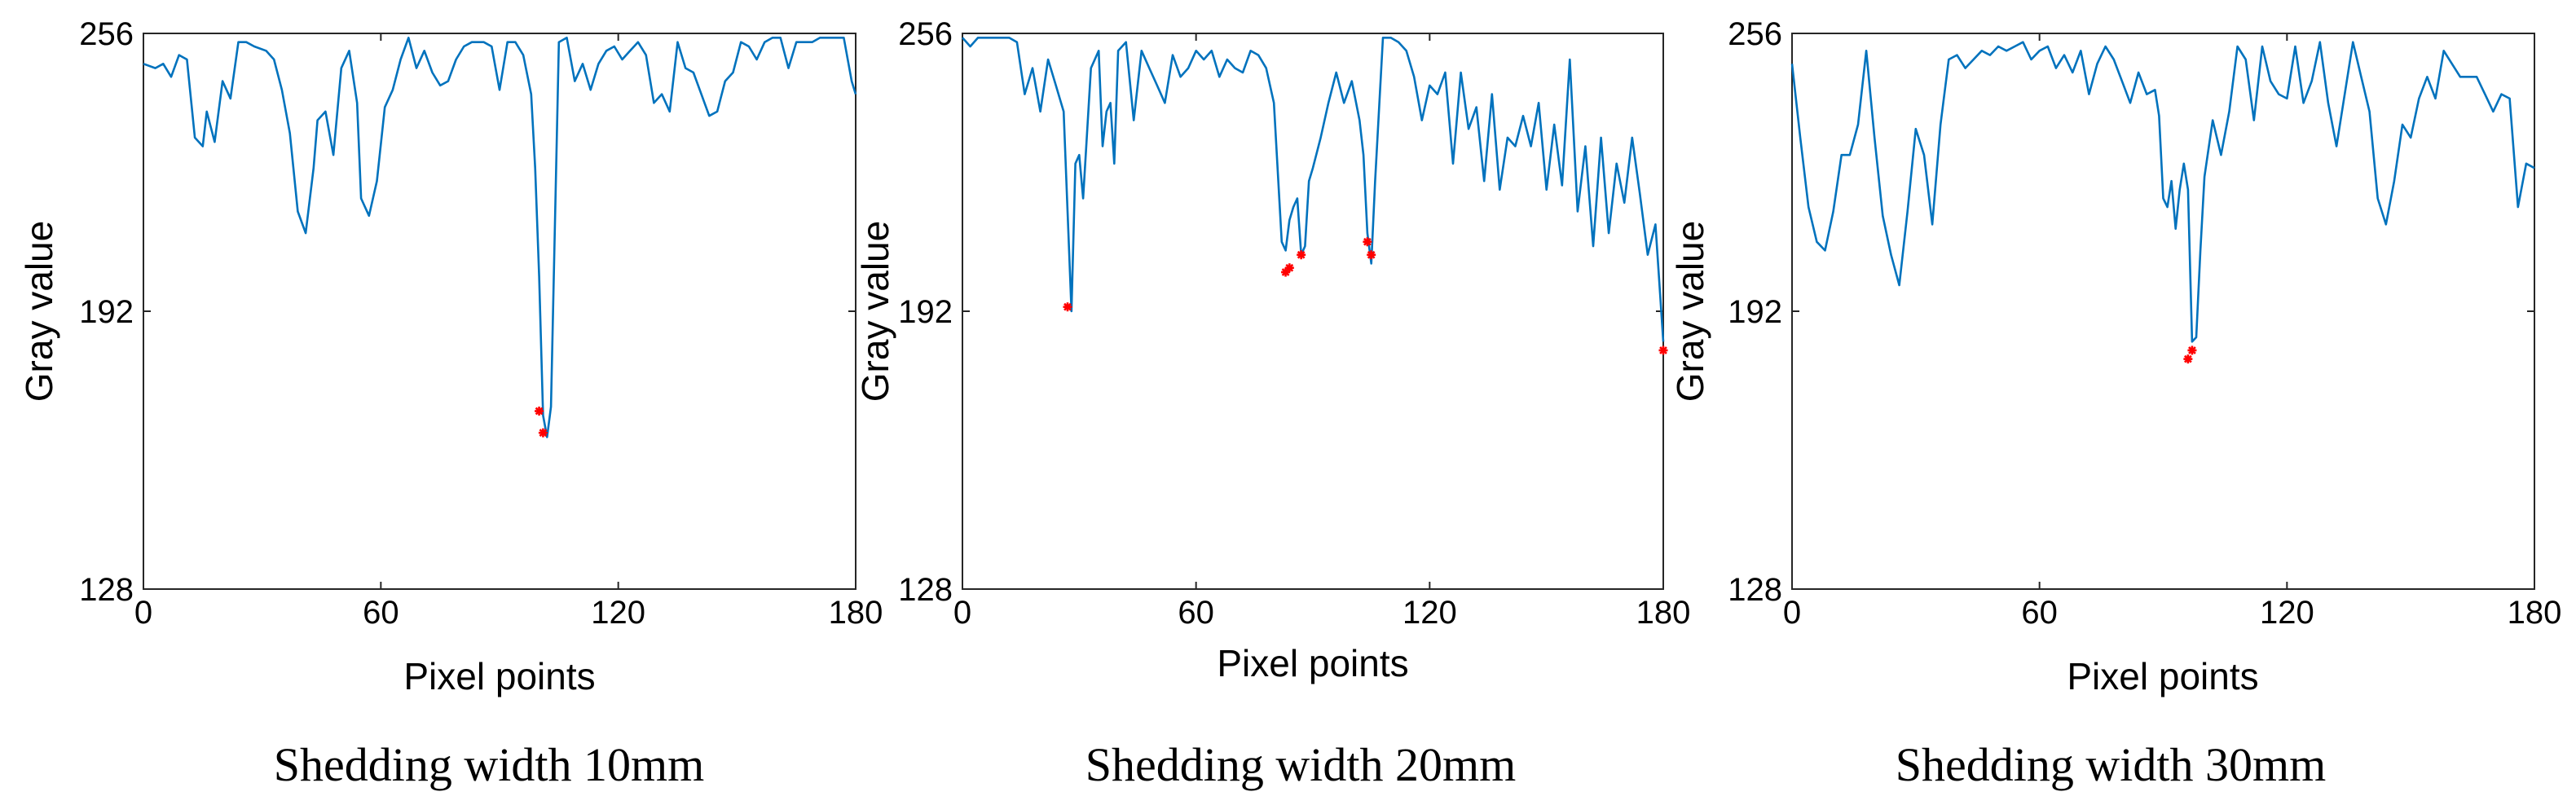  Describe the element at coordinates (2111, 764) in the screenshot. I see `panel-caption: Shedding width 30mm` at that location.